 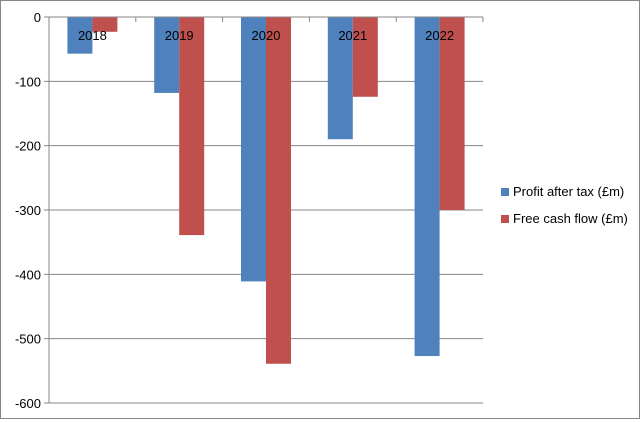 I want to click on category-label: 2021, so click(x=352, y=35).